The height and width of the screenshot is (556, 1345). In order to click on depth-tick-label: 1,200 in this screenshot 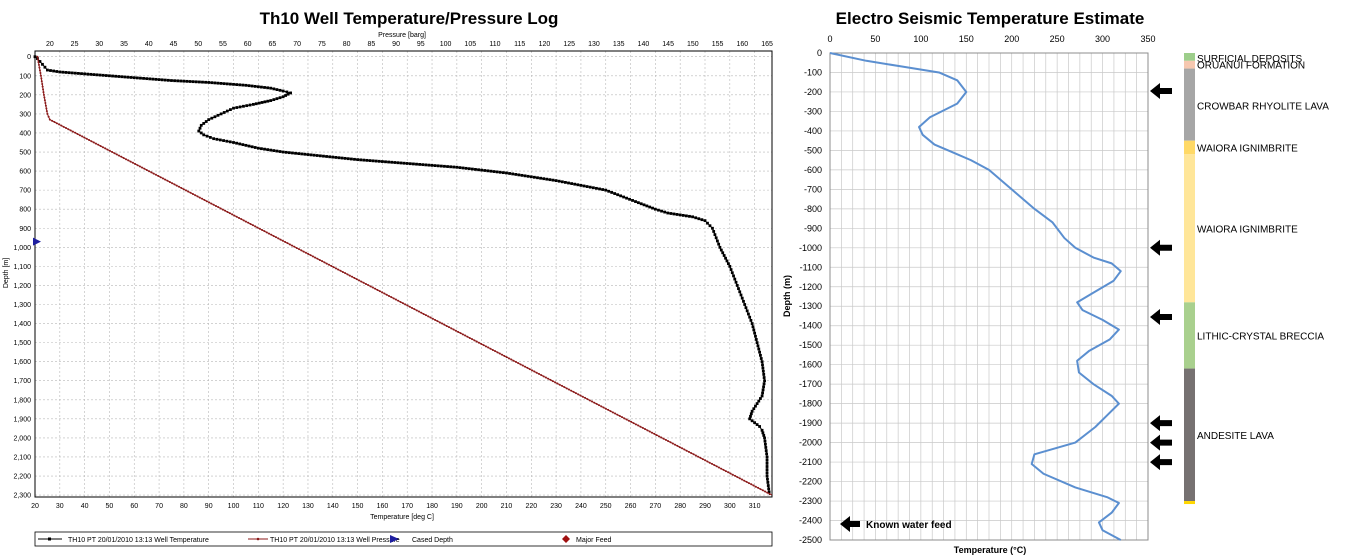, I will do `click(22, 286)`.